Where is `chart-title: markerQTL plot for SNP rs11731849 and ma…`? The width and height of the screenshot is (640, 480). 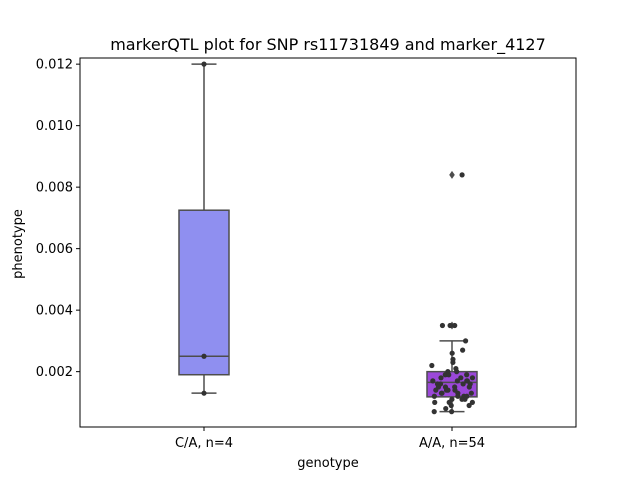
chart-title: markerQTL plot for SNP rs11731849 and ma… is located at coordinates (328, 45).